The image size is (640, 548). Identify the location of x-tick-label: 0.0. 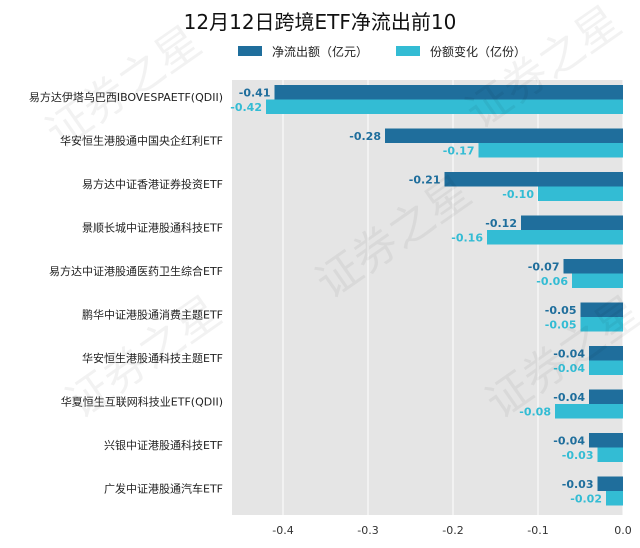
(623, 530).